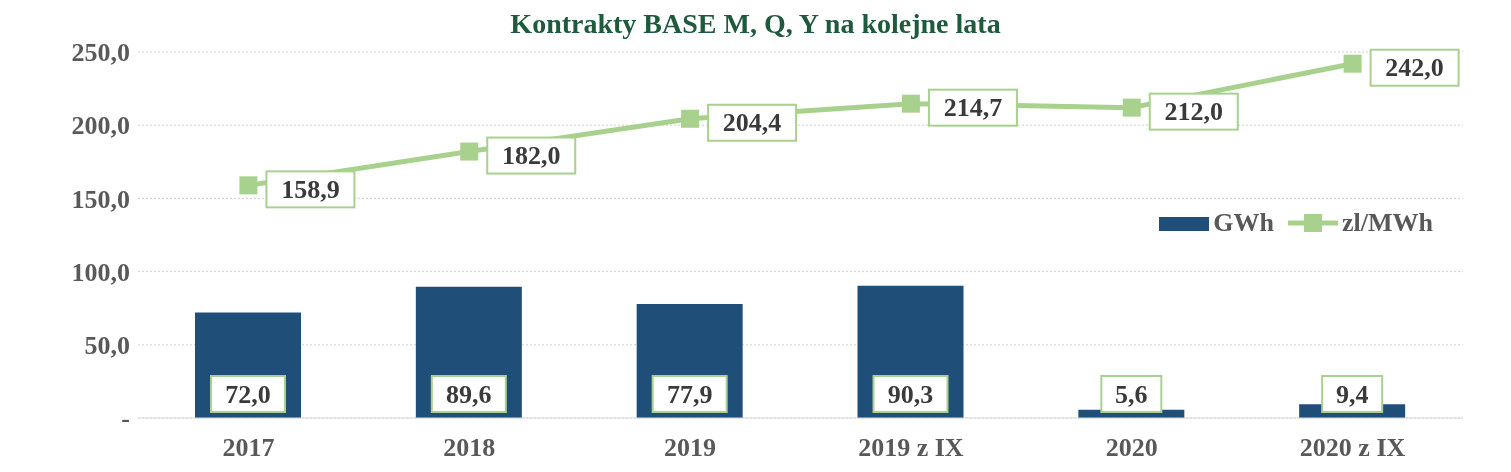 This screenshot has height=472, width=1511. What do you see at coordinates (531, 156) in the screenshot?
I see `data-label: 182,0` at bounding box center [531, 156].